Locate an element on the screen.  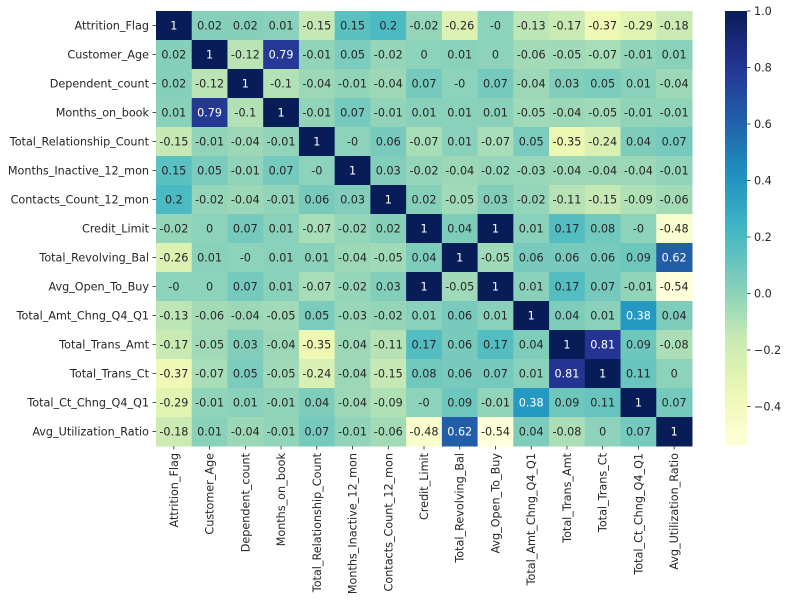
colorbar-tick-label: 0.2 is located at coordinates (763, 237).